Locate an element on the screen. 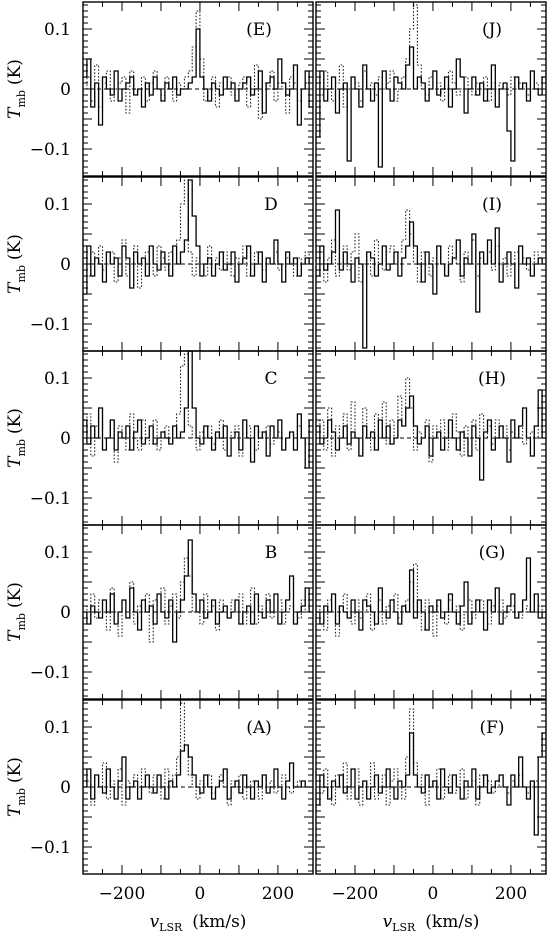 This screenshot has height=935, width=554. panel-d: D 0.1 0 −0.1 Tmb (K) is located at coordinates (159, 264).